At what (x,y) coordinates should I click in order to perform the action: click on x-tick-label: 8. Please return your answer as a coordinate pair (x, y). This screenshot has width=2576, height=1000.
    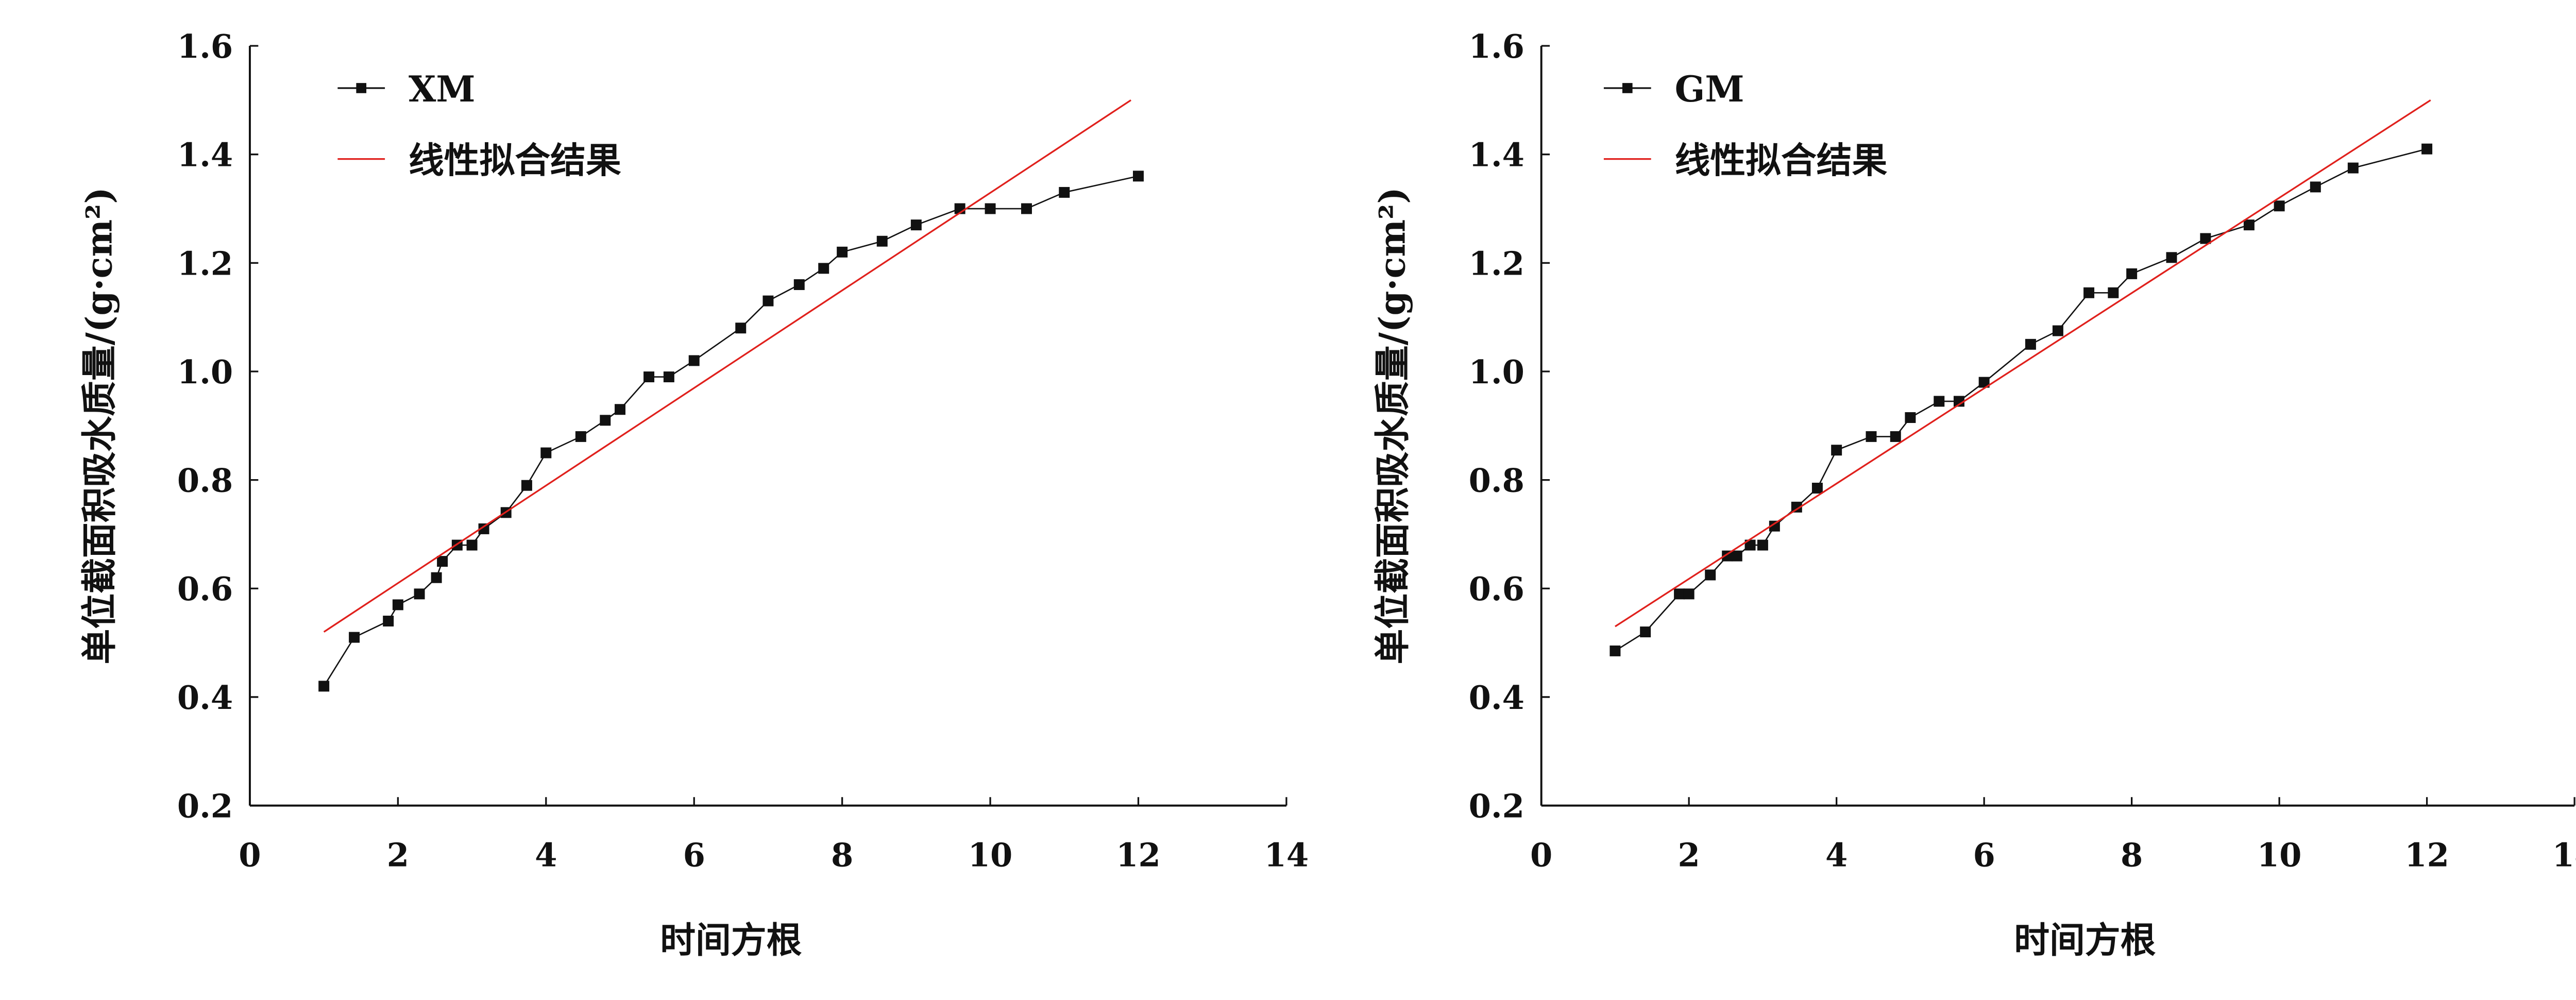
    Looking at the image, I should click on (2132, 855).